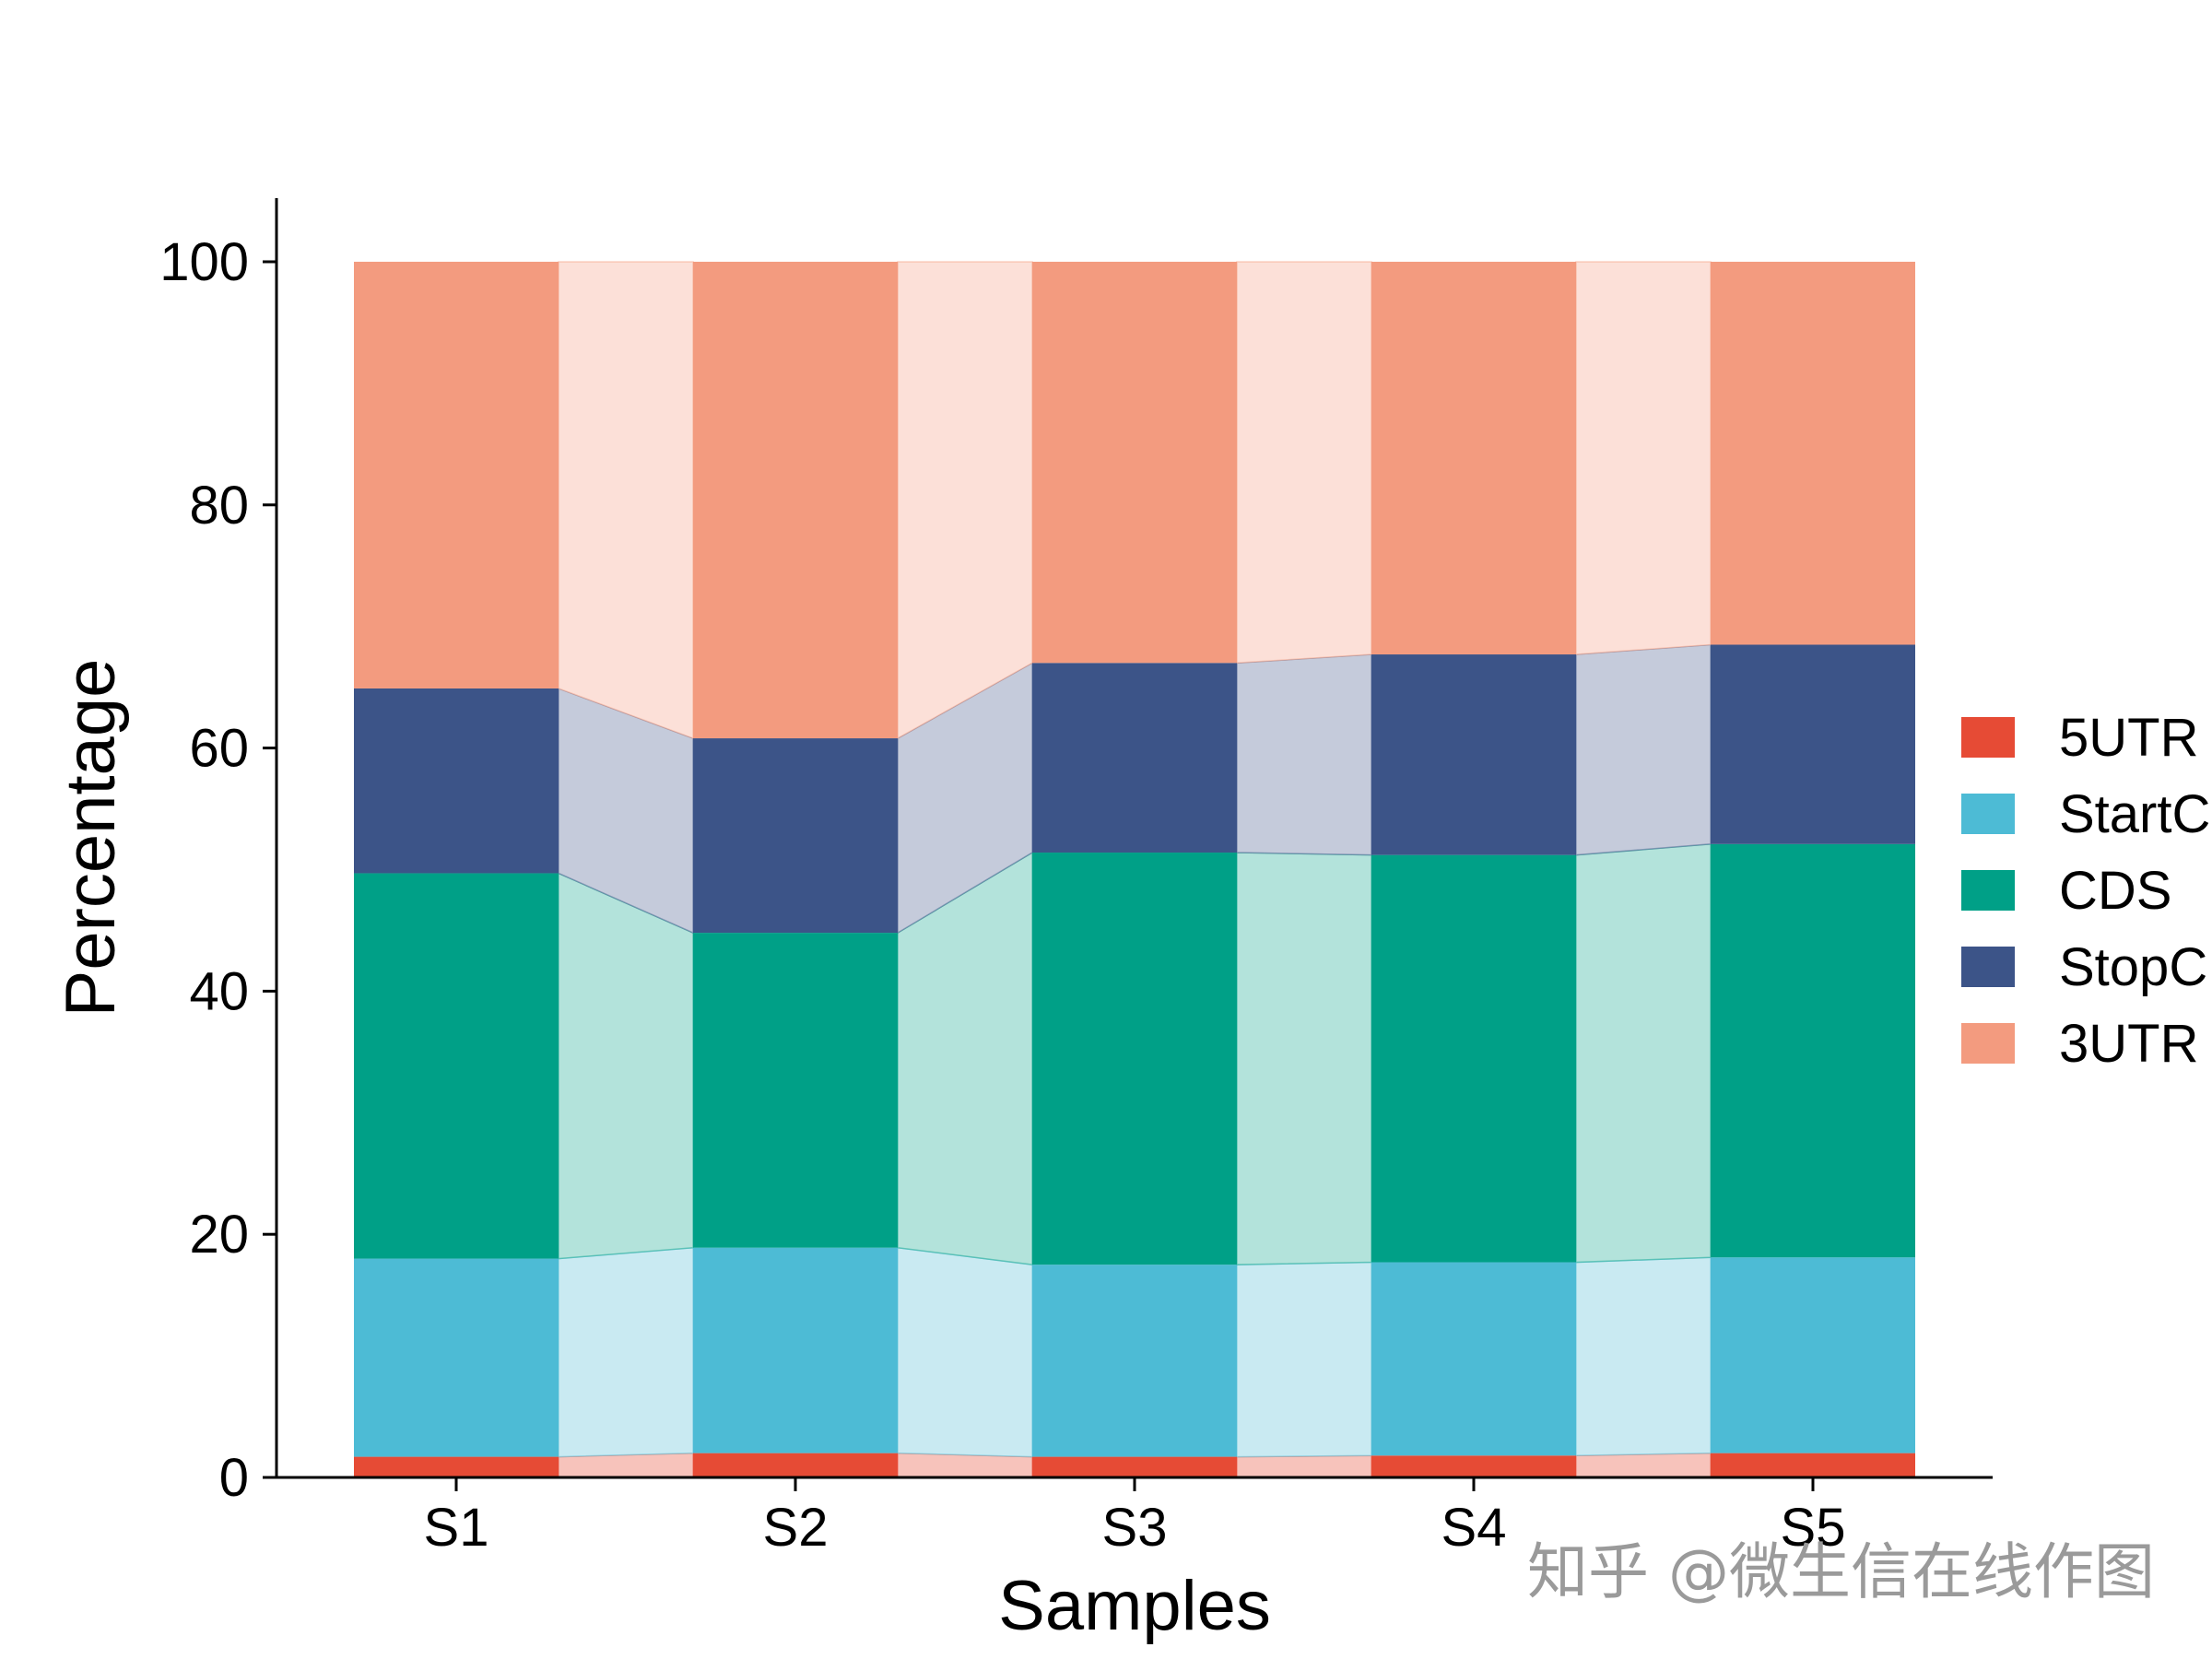 Image resolution: width=2212 pixels, height=1659 pixels. I want to click on x-tick-label-s4: S4, so click(1474, 1528).